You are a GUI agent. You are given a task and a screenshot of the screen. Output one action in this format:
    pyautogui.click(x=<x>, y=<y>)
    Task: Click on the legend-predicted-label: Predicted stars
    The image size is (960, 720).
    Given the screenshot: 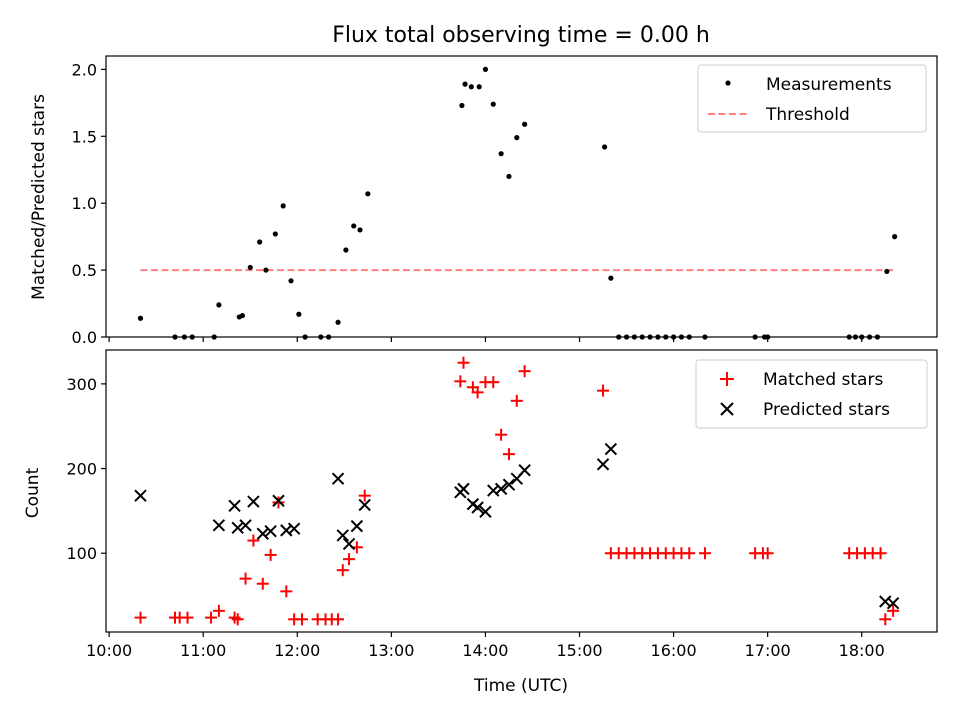 What is the action you would take?
    pyautogui.click(x=826, y=410)
    